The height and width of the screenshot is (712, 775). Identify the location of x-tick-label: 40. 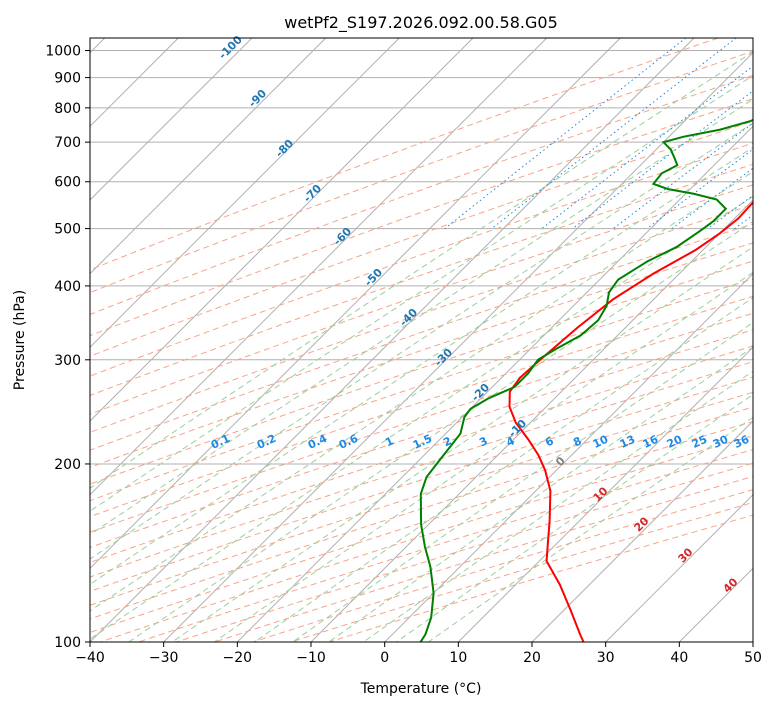
(679, 658).